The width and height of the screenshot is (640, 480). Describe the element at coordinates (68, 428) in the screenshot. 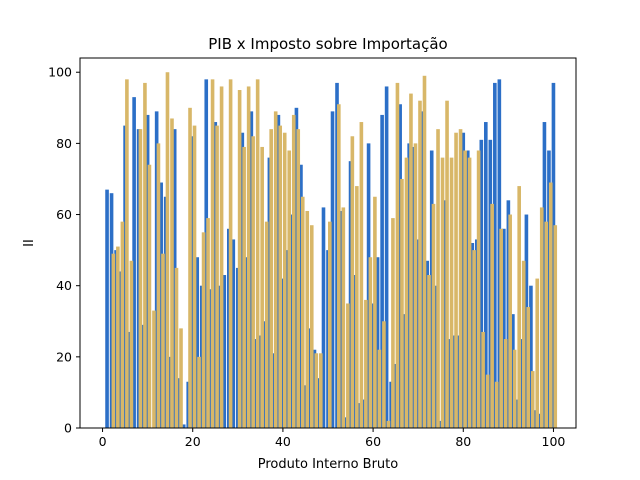

I see `y-tick-label: 0` at that location.